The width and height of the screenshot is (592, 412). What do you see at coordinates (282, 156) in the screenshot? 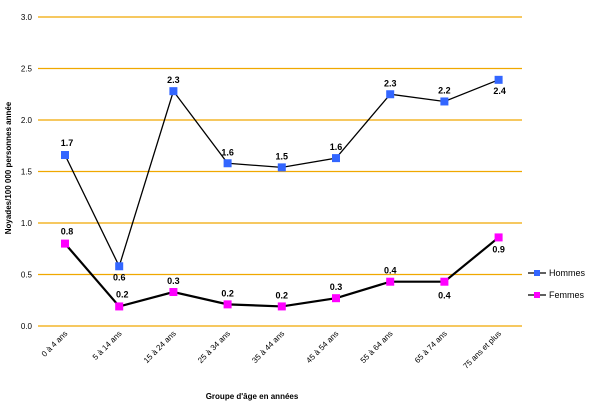
I see `data-label: 1.5` at bounding box center [282, 156].